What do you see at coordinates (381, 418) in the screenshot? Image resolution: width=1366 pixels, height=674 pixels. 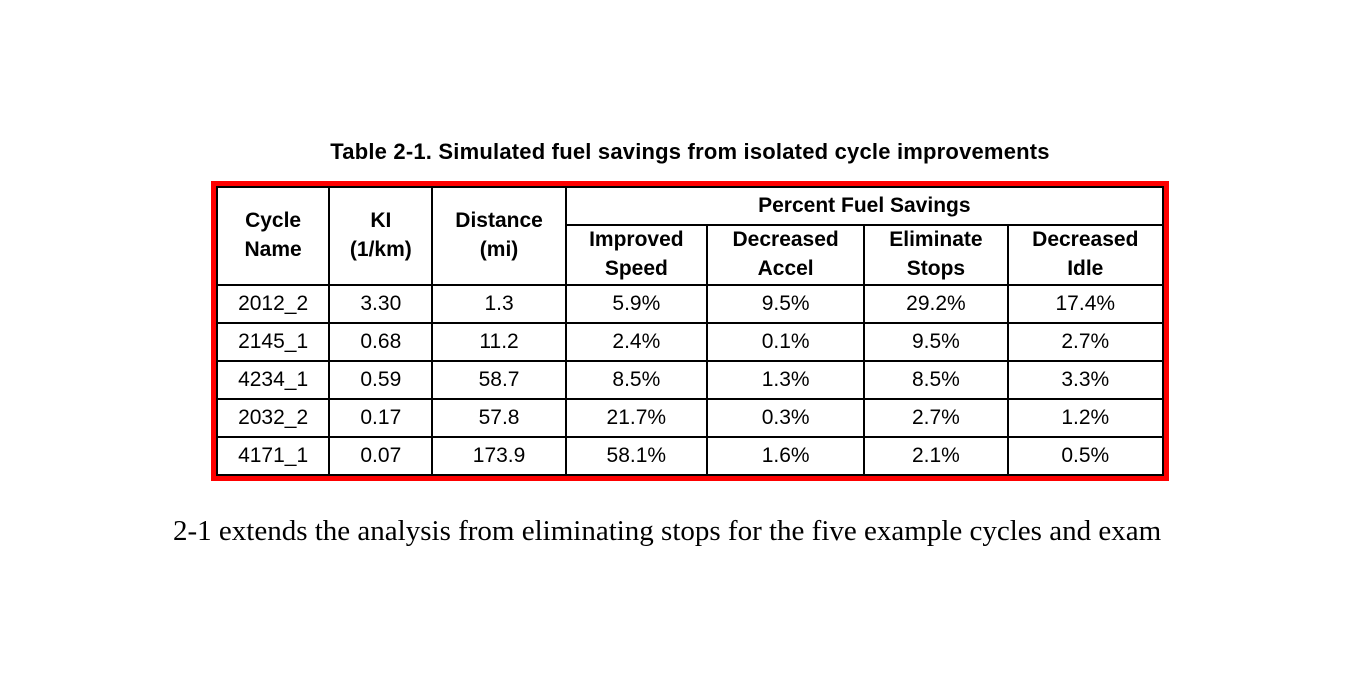 I see `cell-ki: 0.17` at bounding box center [381, 418].